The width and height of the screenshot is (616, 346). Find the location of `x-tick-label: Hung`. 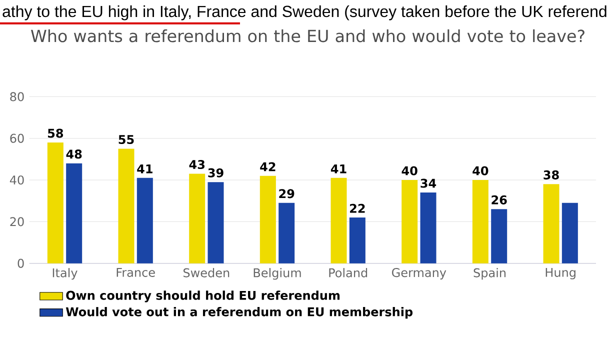

x-tick-label: Hung is located at coordinates (561, 274).